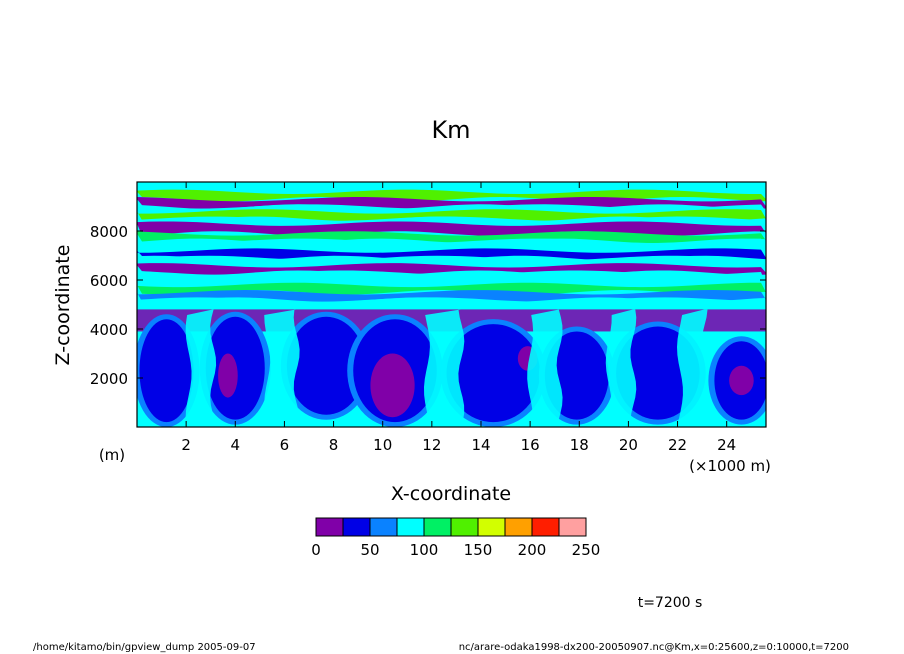 The height and width of the screenshot is (654, 904). What do you see at coordinates (112, 455) in the screenshot?
I see `y-unit-label: (m)` at bounding box center [112, 455].